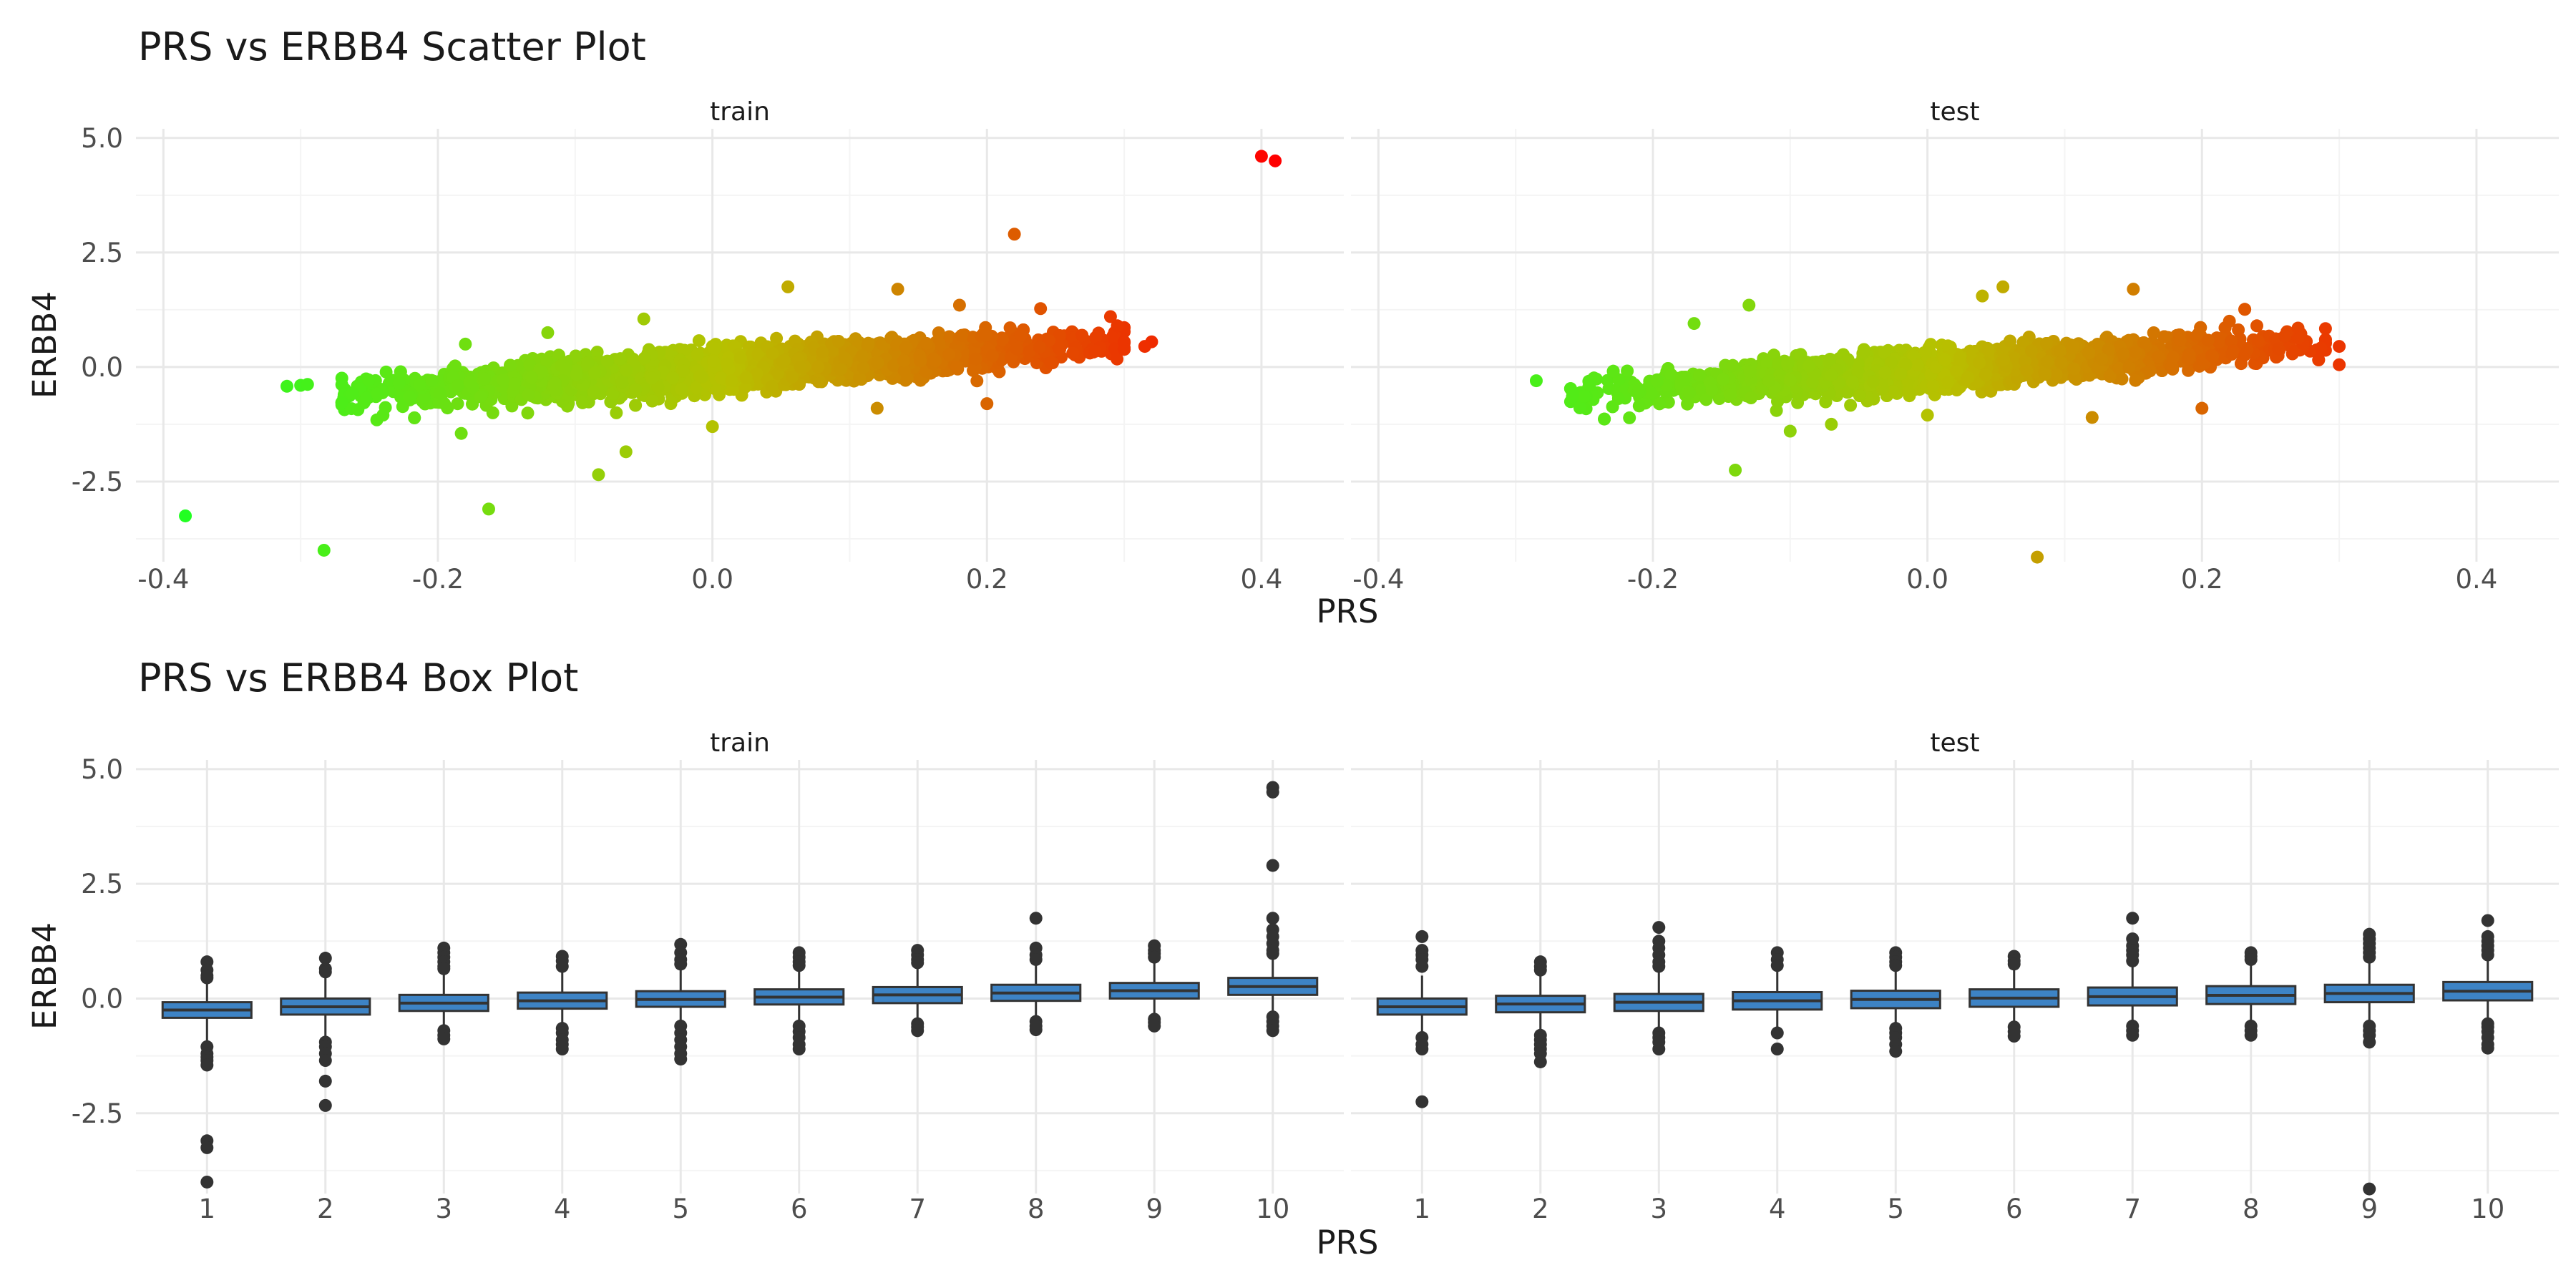 This screenshot has height=1288, width=2576. Describe the element at coordinates (1954, 112) in the screenshot. I see `facet-strip-label: test` at that location.